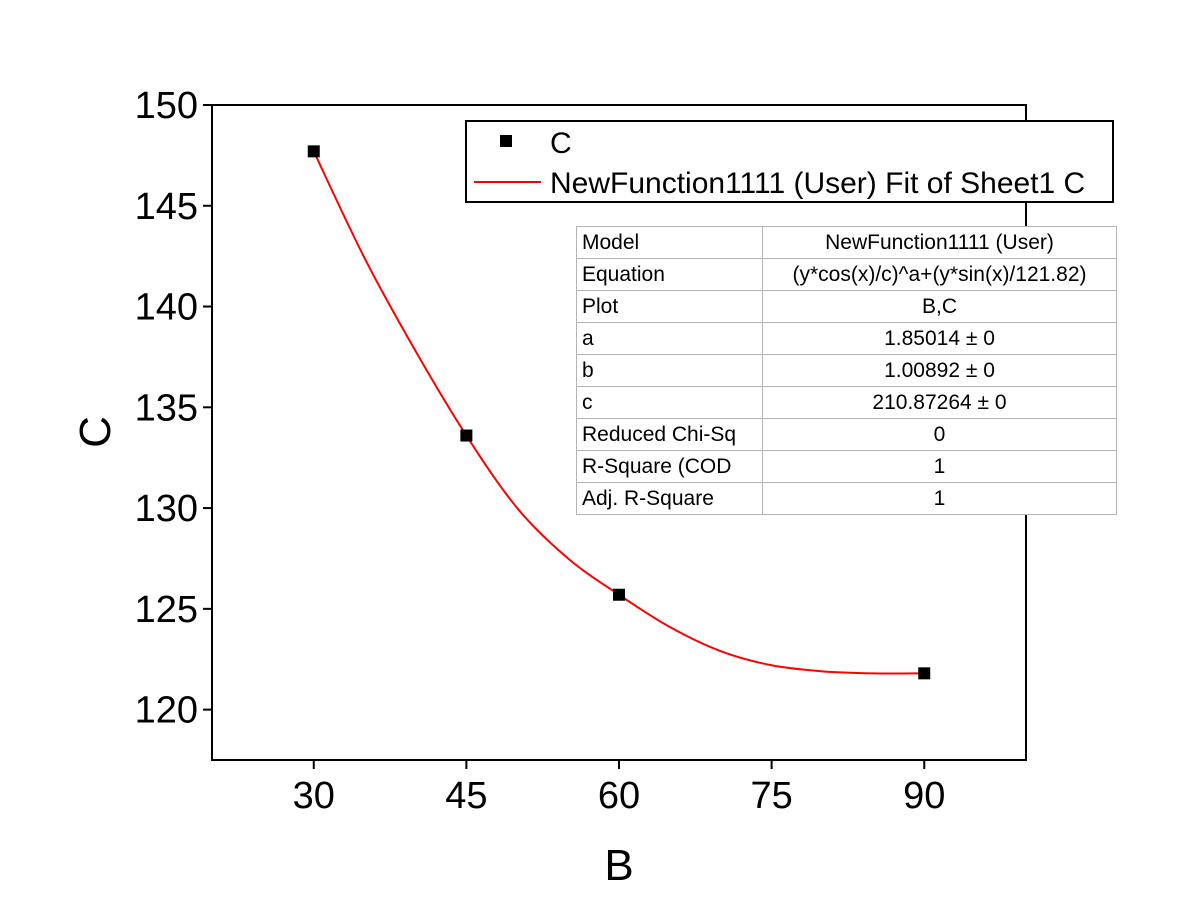  Describe the element at coordinates (924, 796) in the screenshot. I see `x-tick-label: 90` at that location.